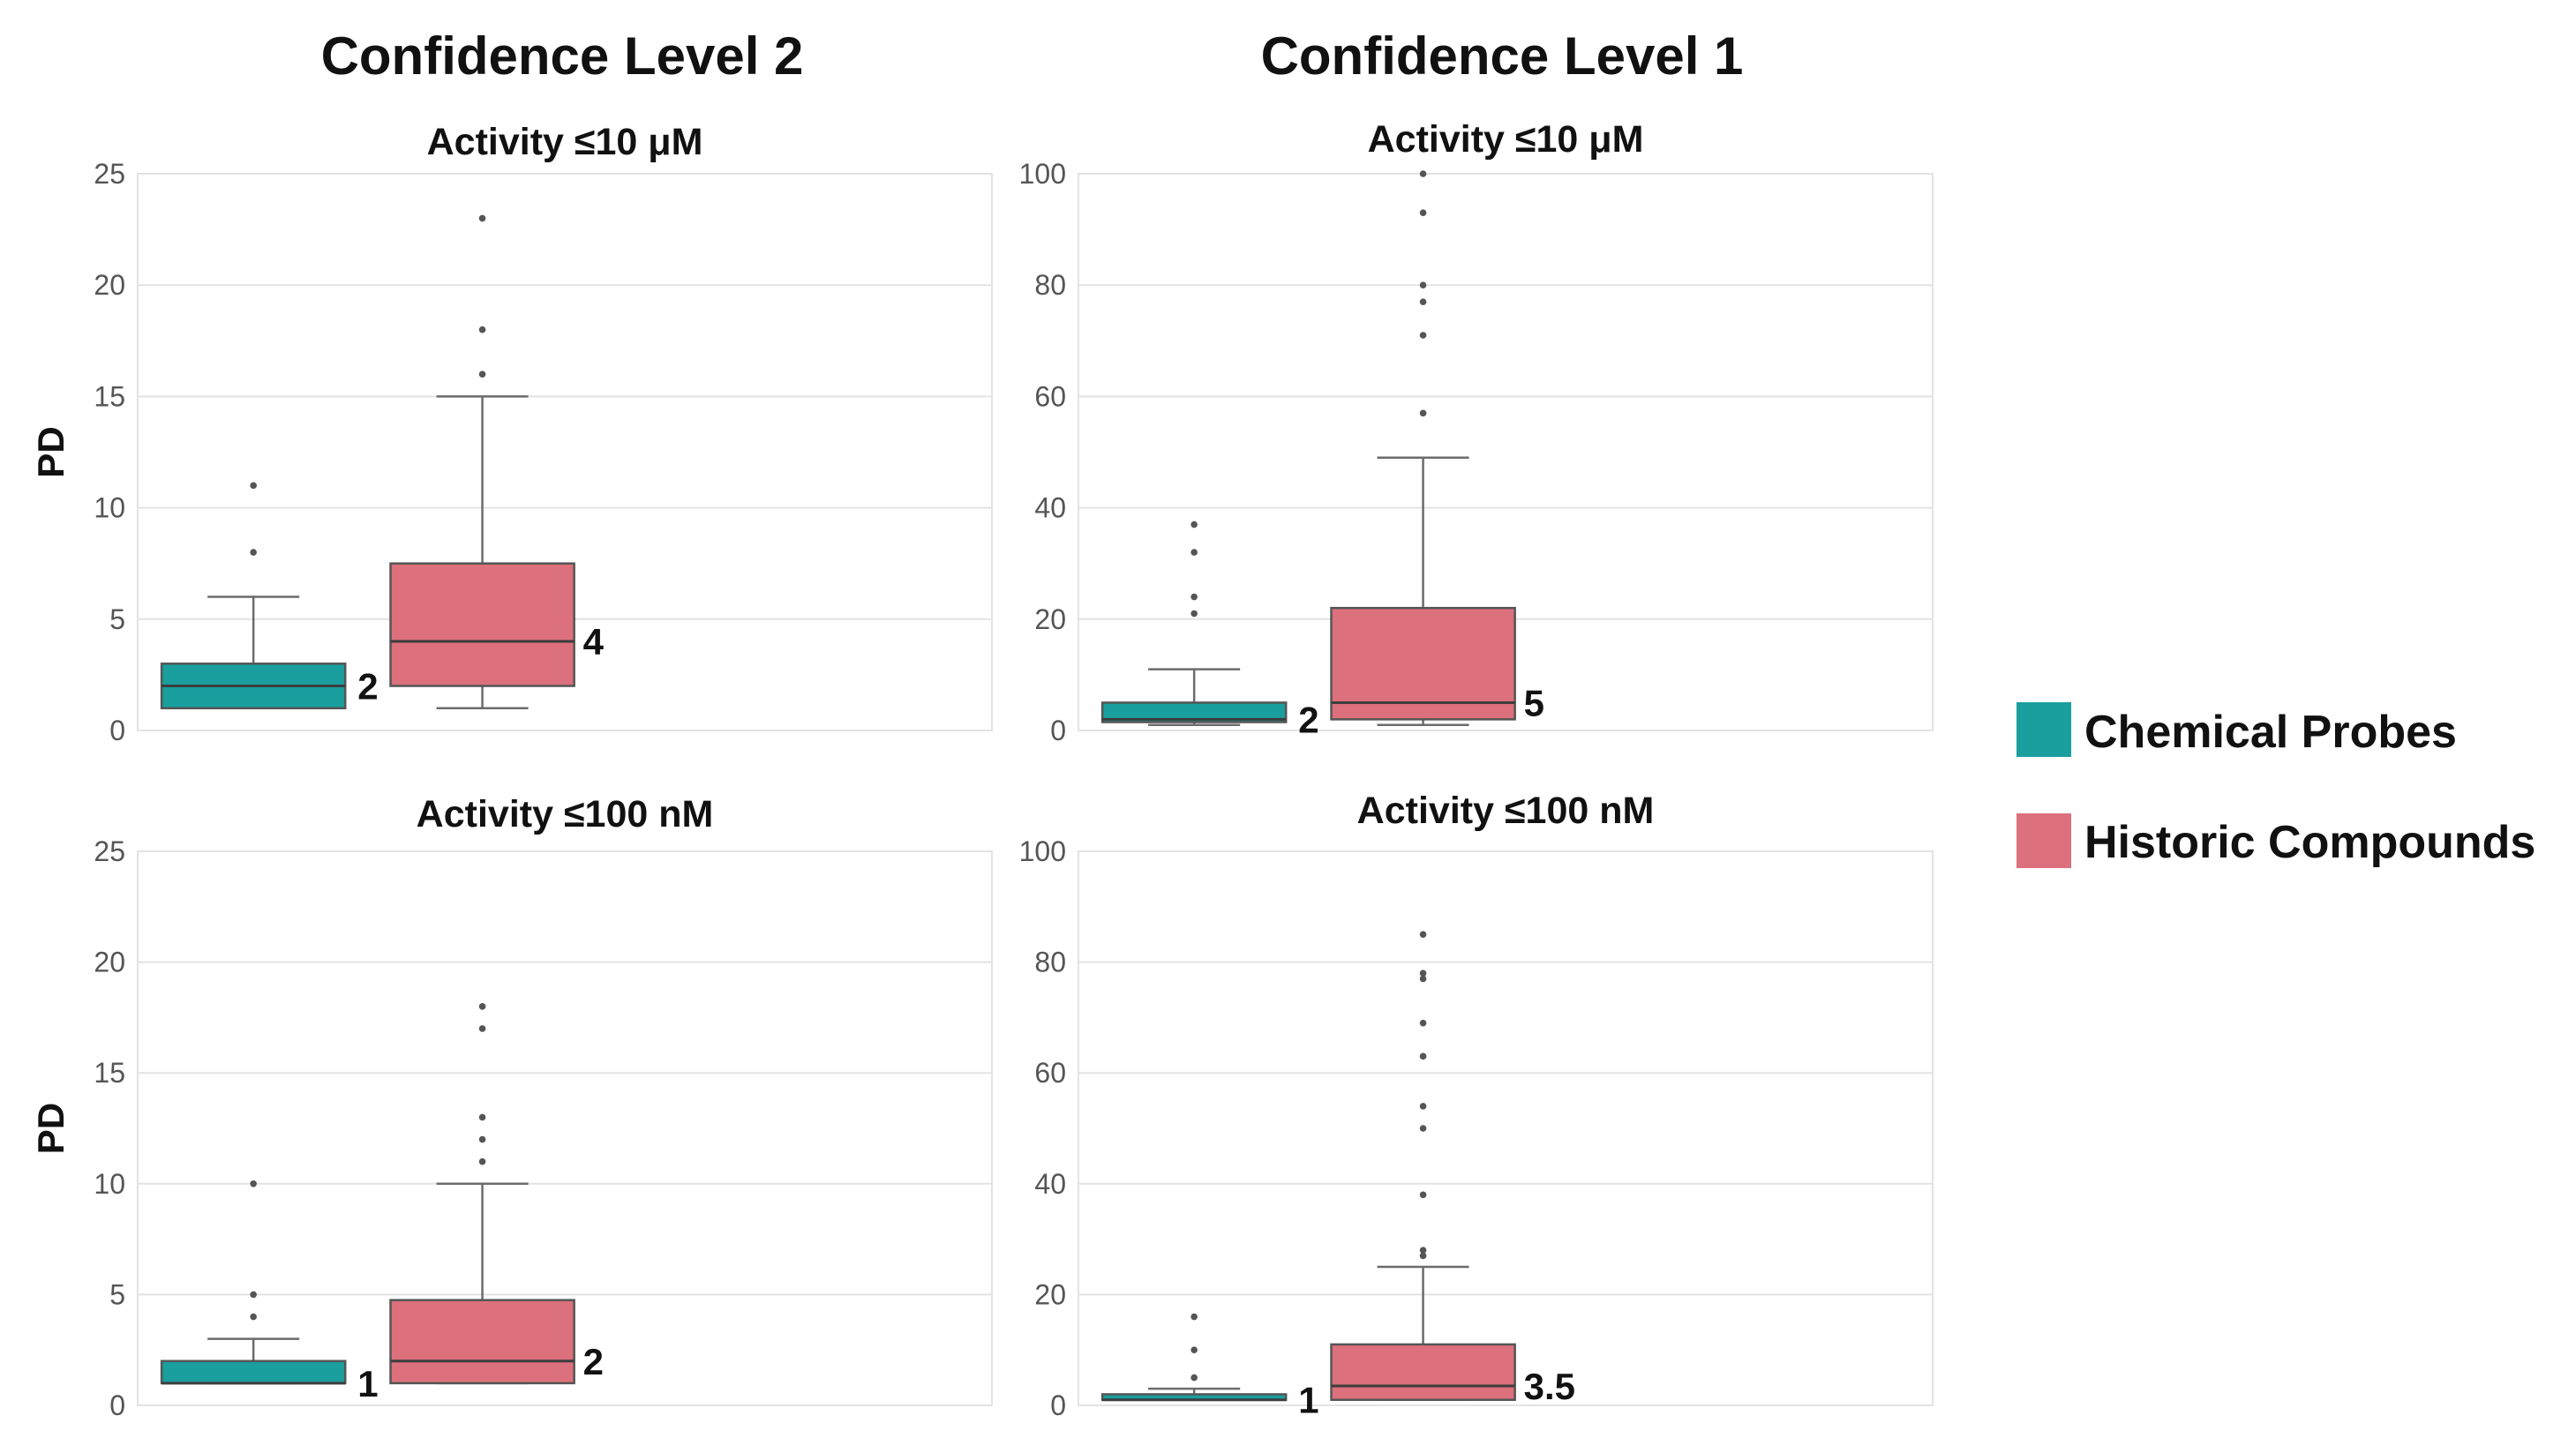  I want to click on legend: Chemical Probes Historic Compounds, so click(2275, 785).